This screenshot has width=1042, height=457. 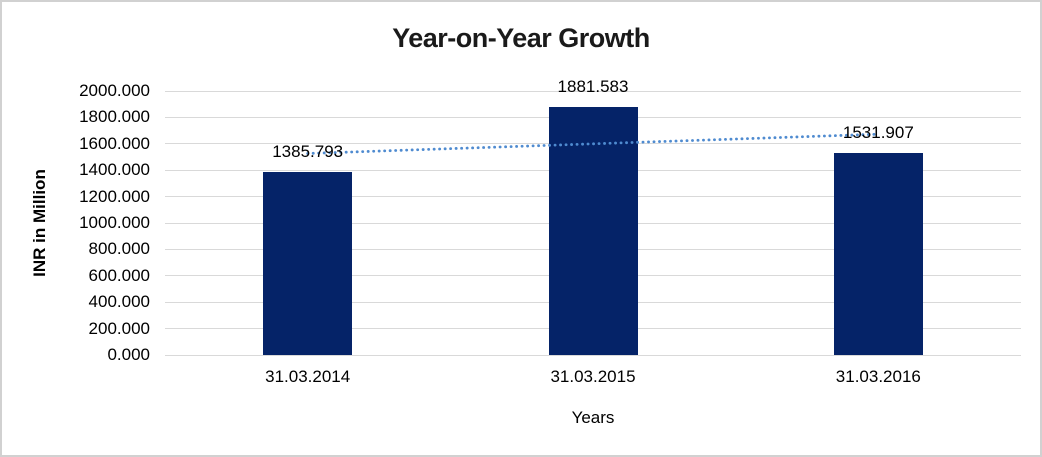 I want to click on x-tick-label: 31.03.2016, so click(x=878, y=376).